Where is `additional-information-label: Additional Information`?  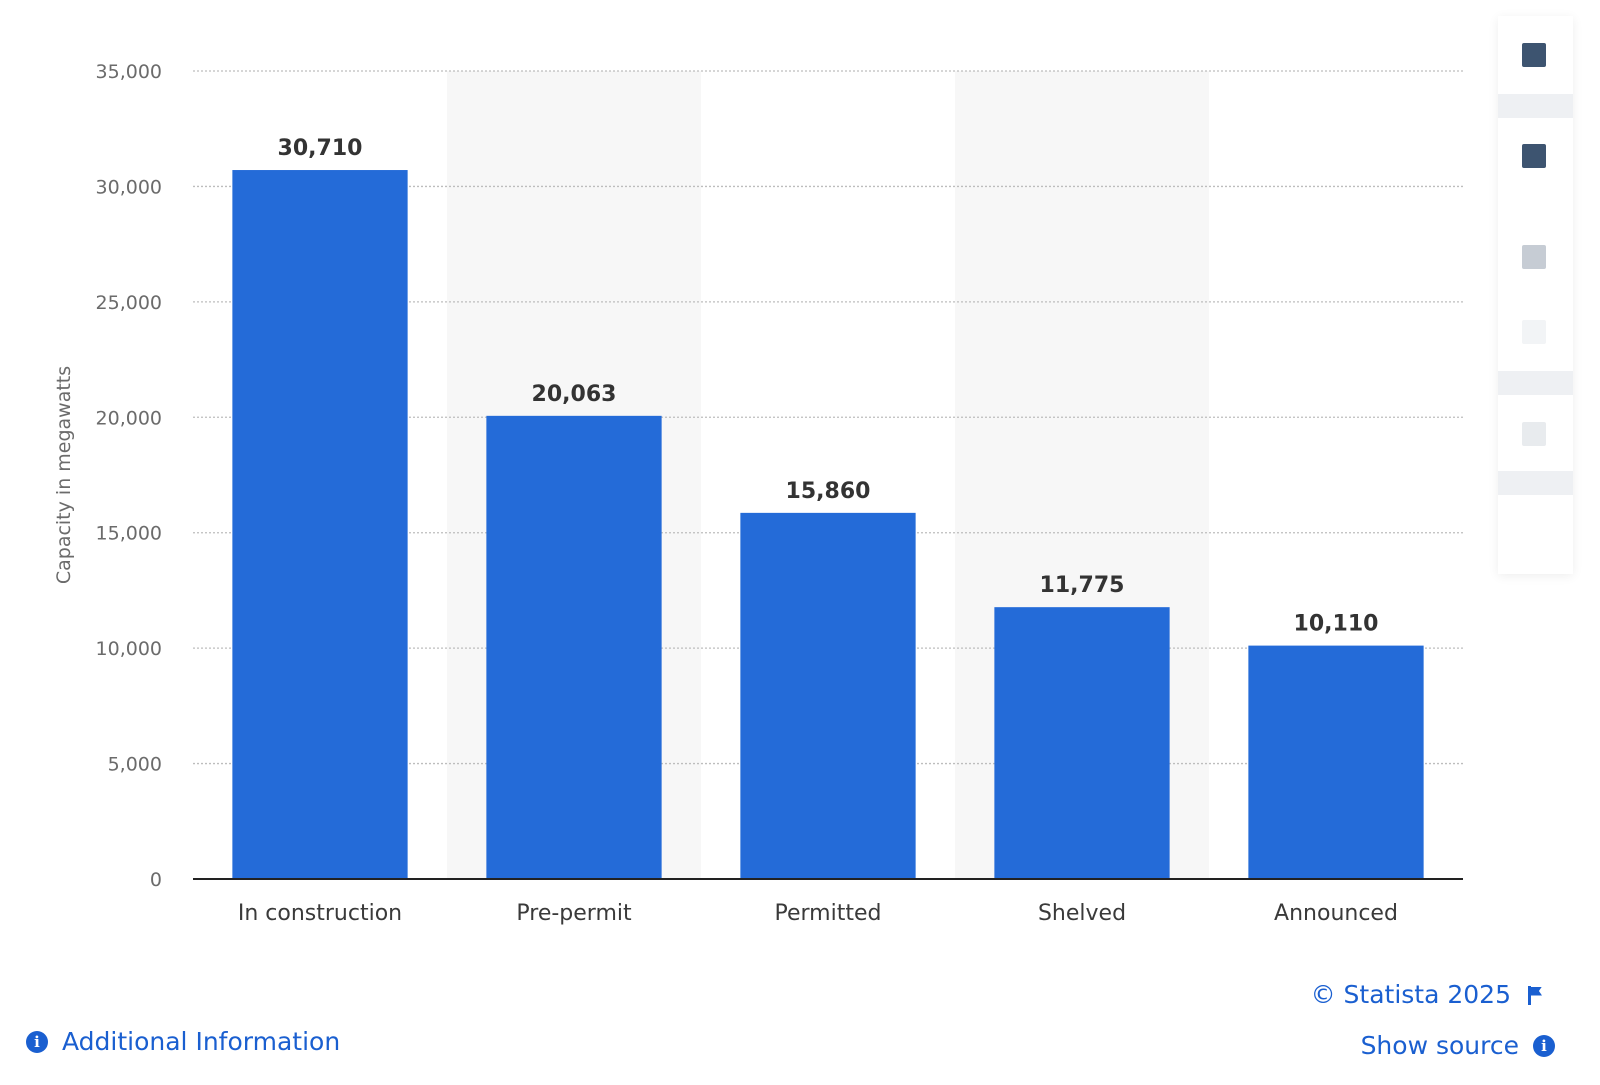
additional-information-label: Additional Information is located at coordinates (201, 1041).